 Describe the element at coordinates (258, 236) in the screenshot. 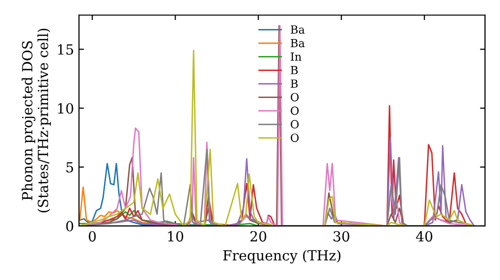

I see `x-tick-label: 20` at that location.